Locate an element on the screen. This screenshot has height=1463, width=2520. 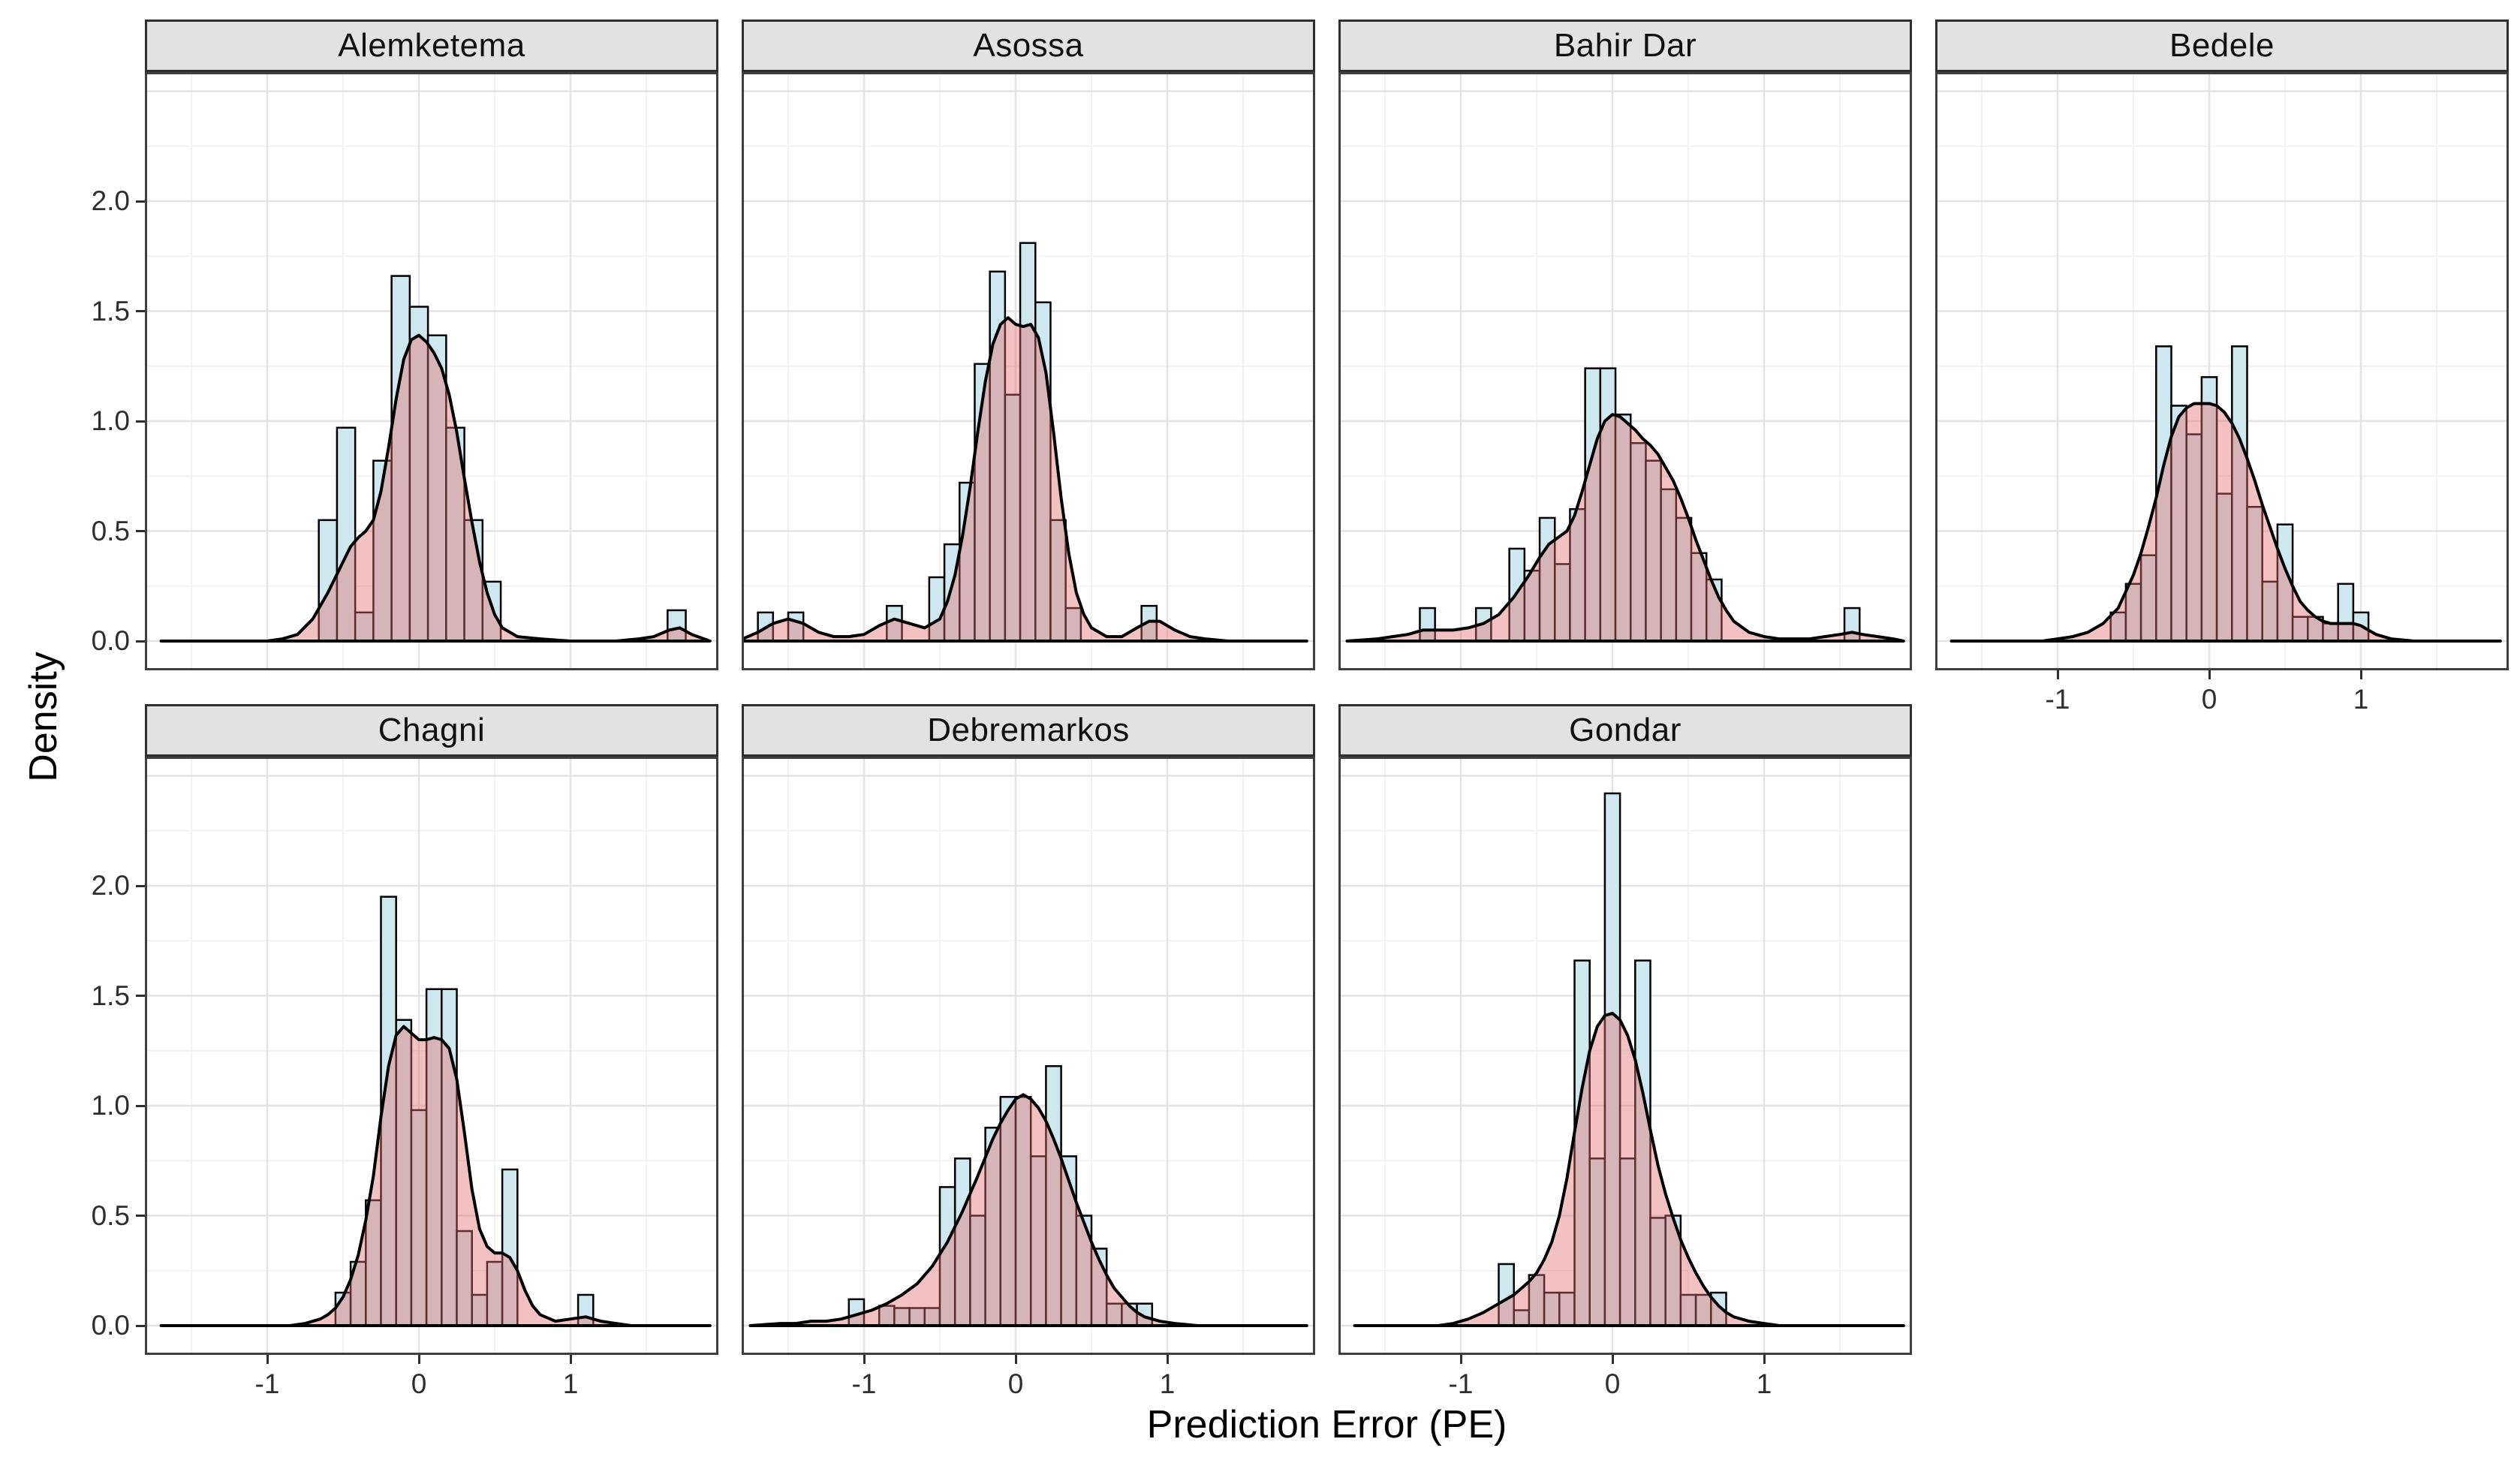
facet-strip-gondar: Gondar is located at coordinates (1625, 731).